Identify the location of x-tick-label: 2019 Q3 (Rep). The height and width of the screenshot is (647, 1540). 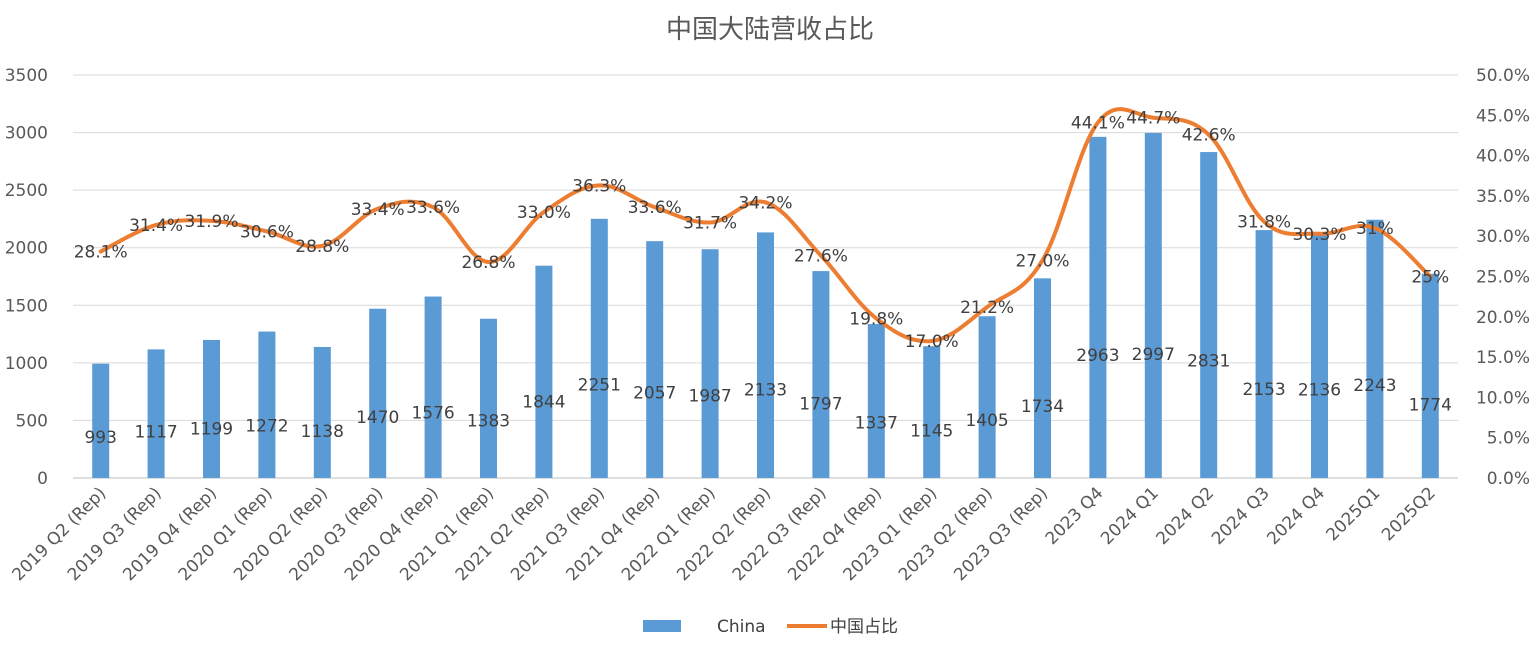
(115, 534).